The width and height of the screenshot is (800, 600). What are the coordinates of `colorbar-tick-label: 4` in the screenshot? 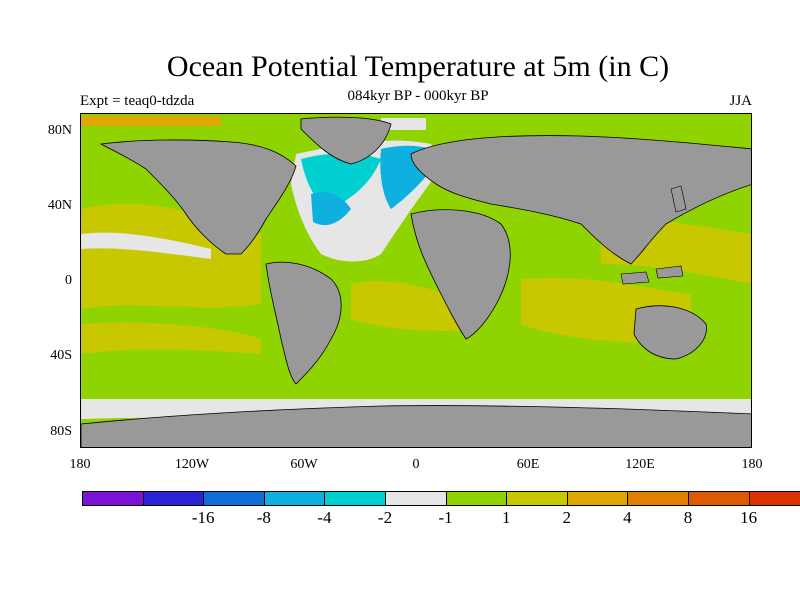 It's located at (627, 517).